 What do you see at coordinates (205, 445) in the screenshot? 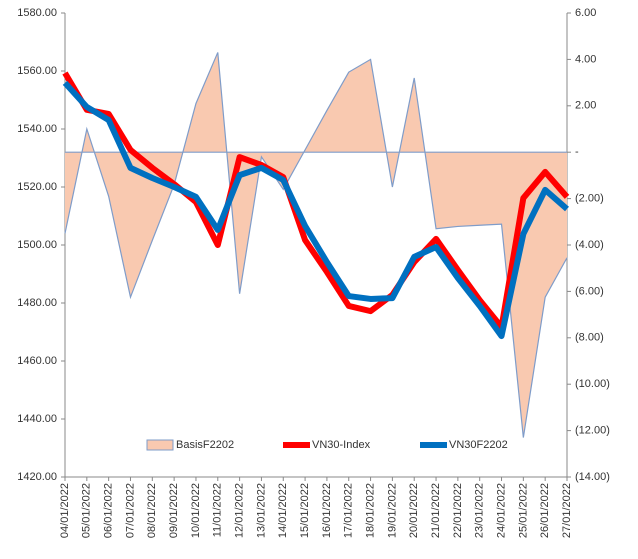
I see `legend-label: BasisF2202` at bounding box center [205, 445].